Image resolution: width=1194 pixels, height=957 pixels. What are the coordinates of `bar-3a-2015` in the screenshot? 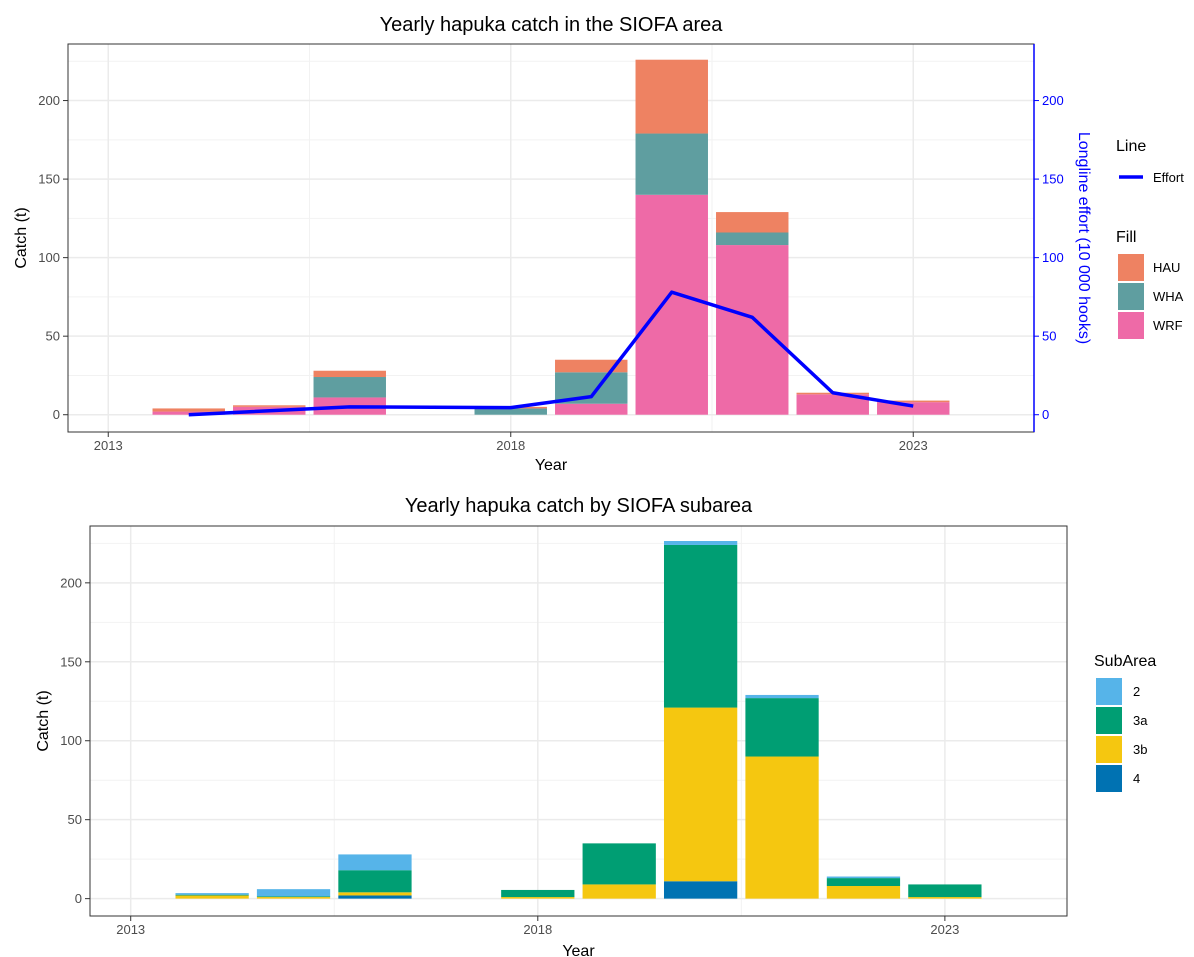 It's located at (293, 897).